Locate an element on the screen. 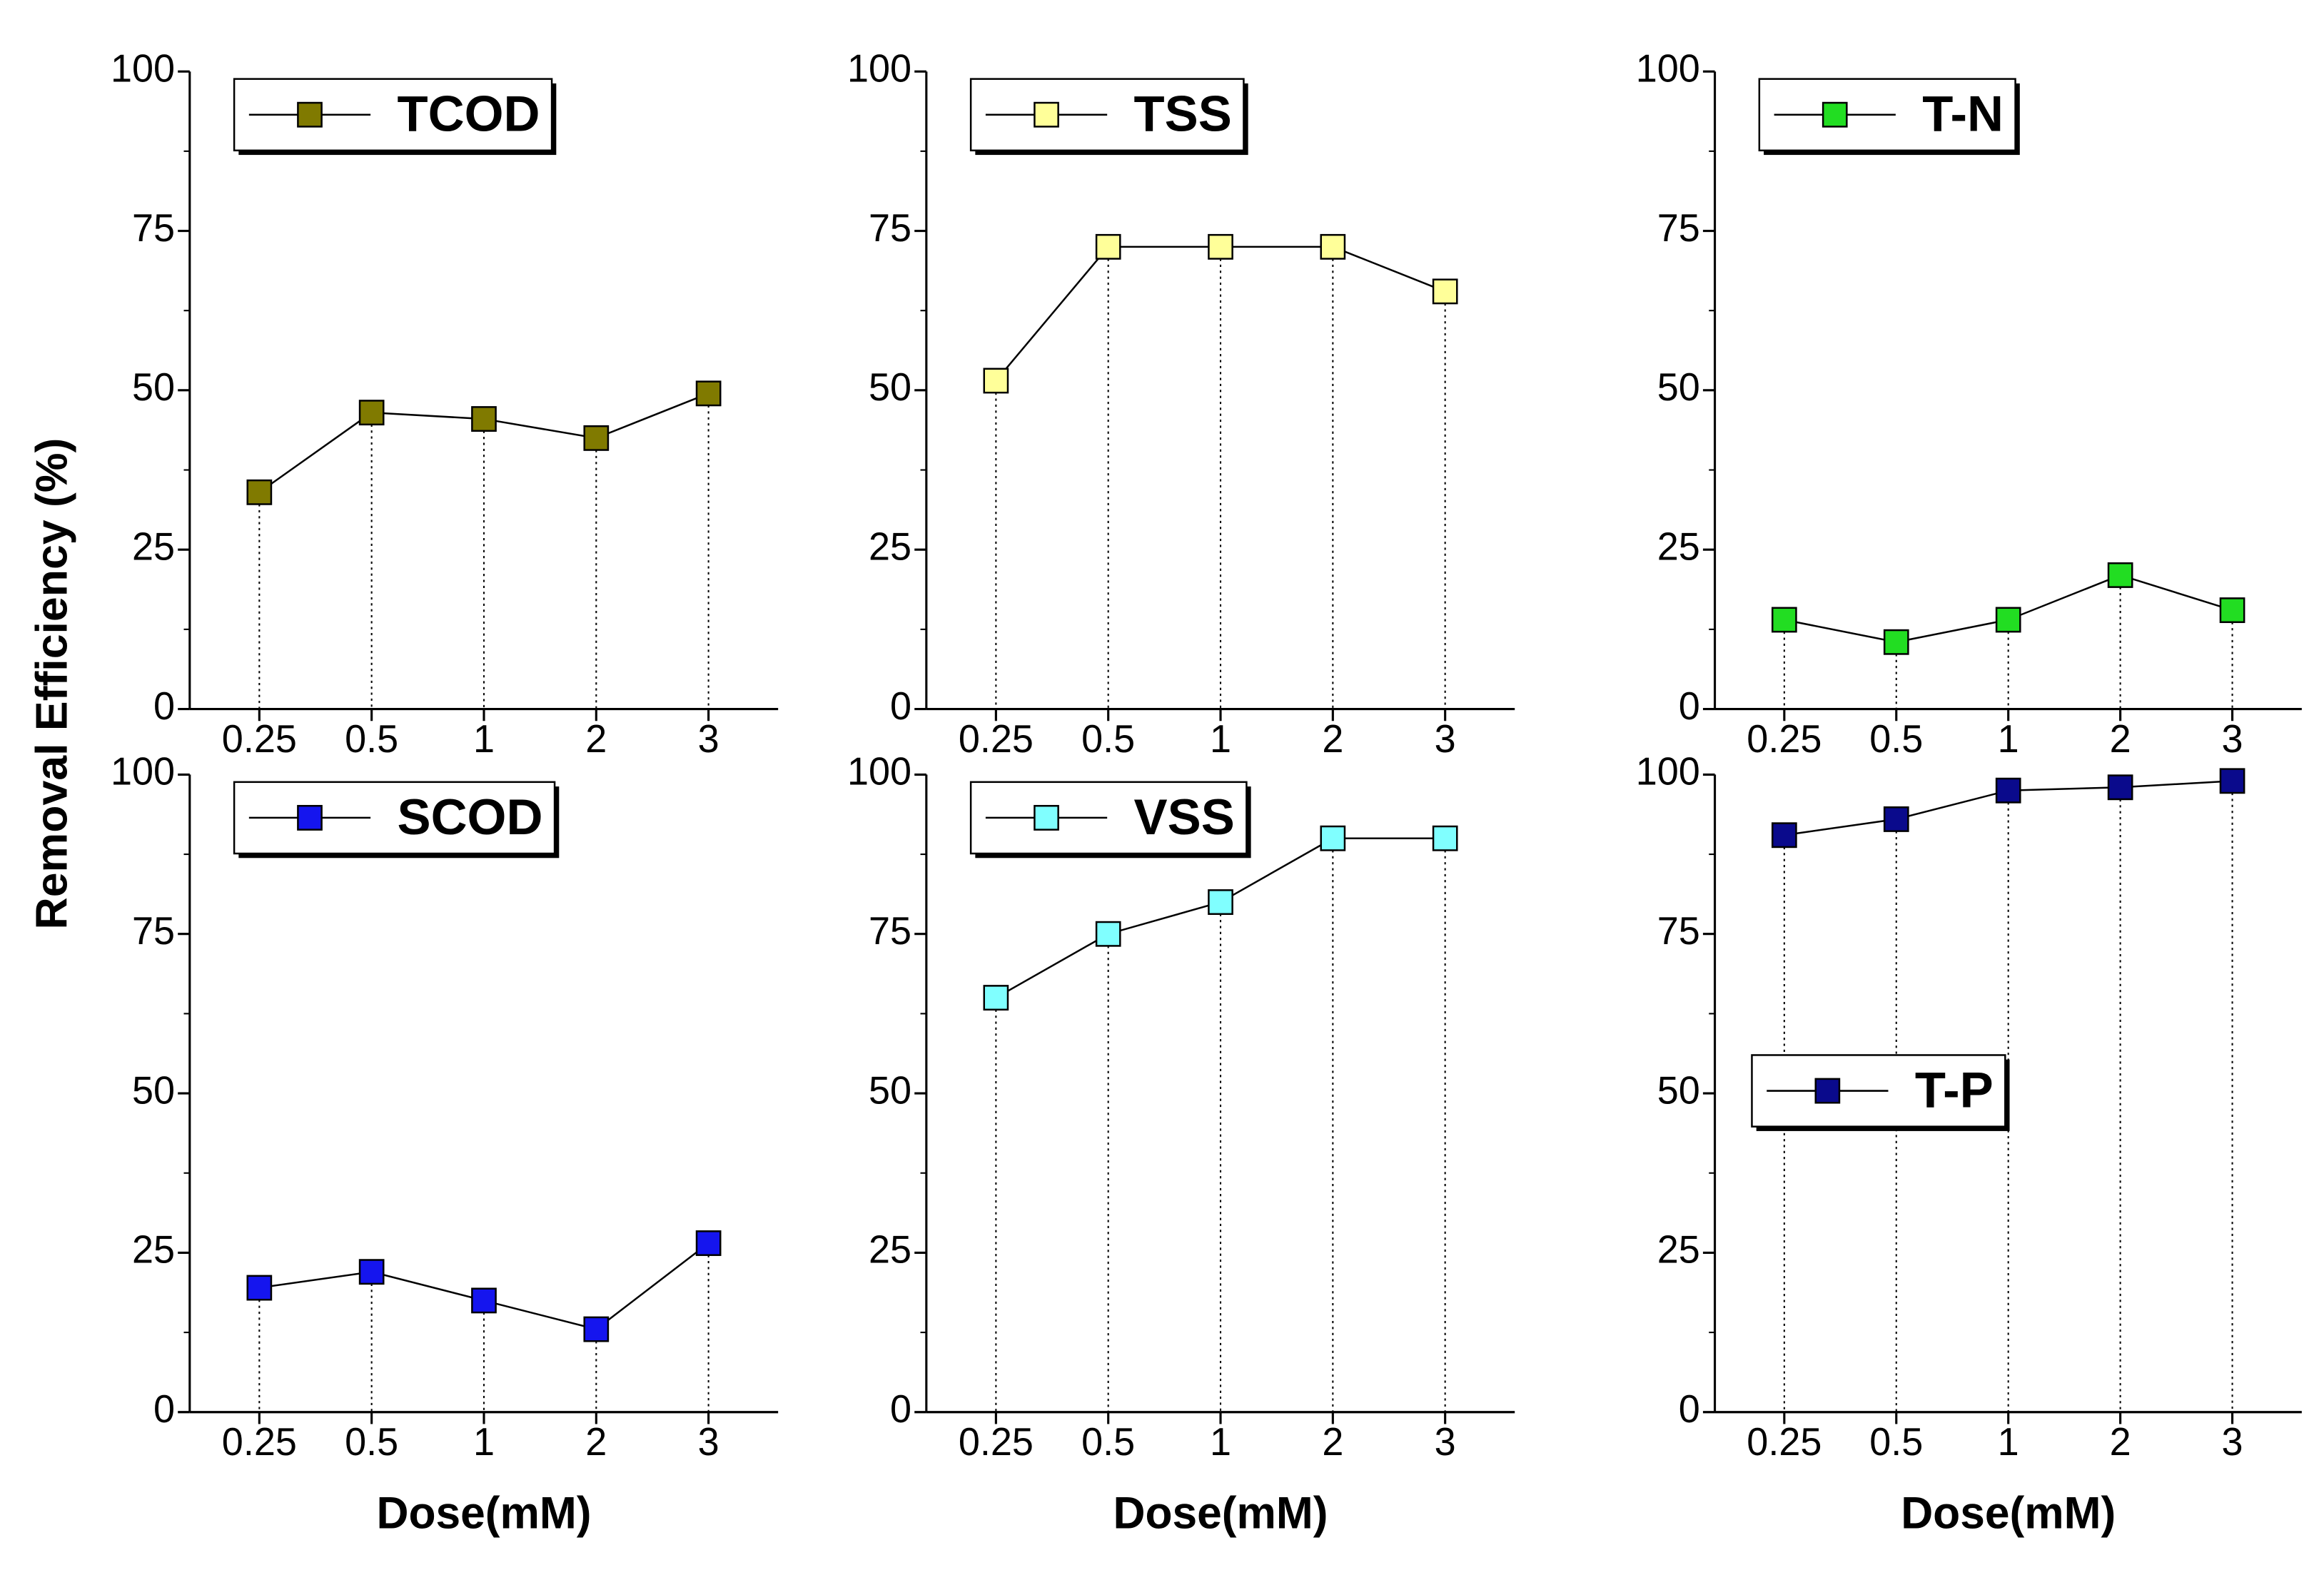 The image size is (2324, 1570). legend: SCOD is located at coordinates (396, 820).